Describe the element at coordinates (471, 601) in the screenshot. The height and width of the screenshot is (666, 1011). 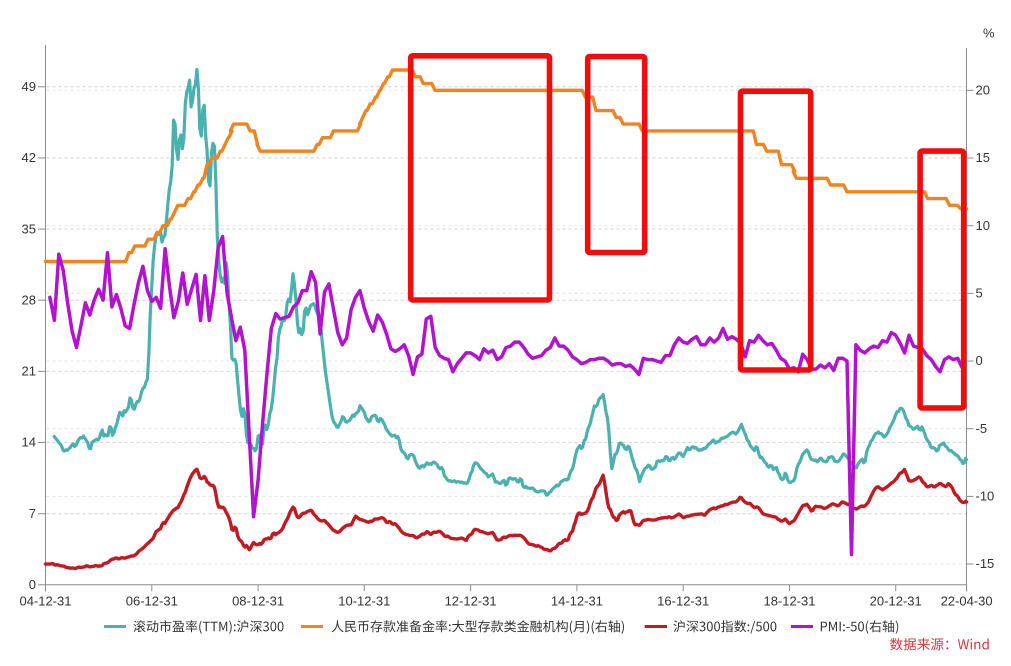
I see `svg-text: 12-12-31` at that location.